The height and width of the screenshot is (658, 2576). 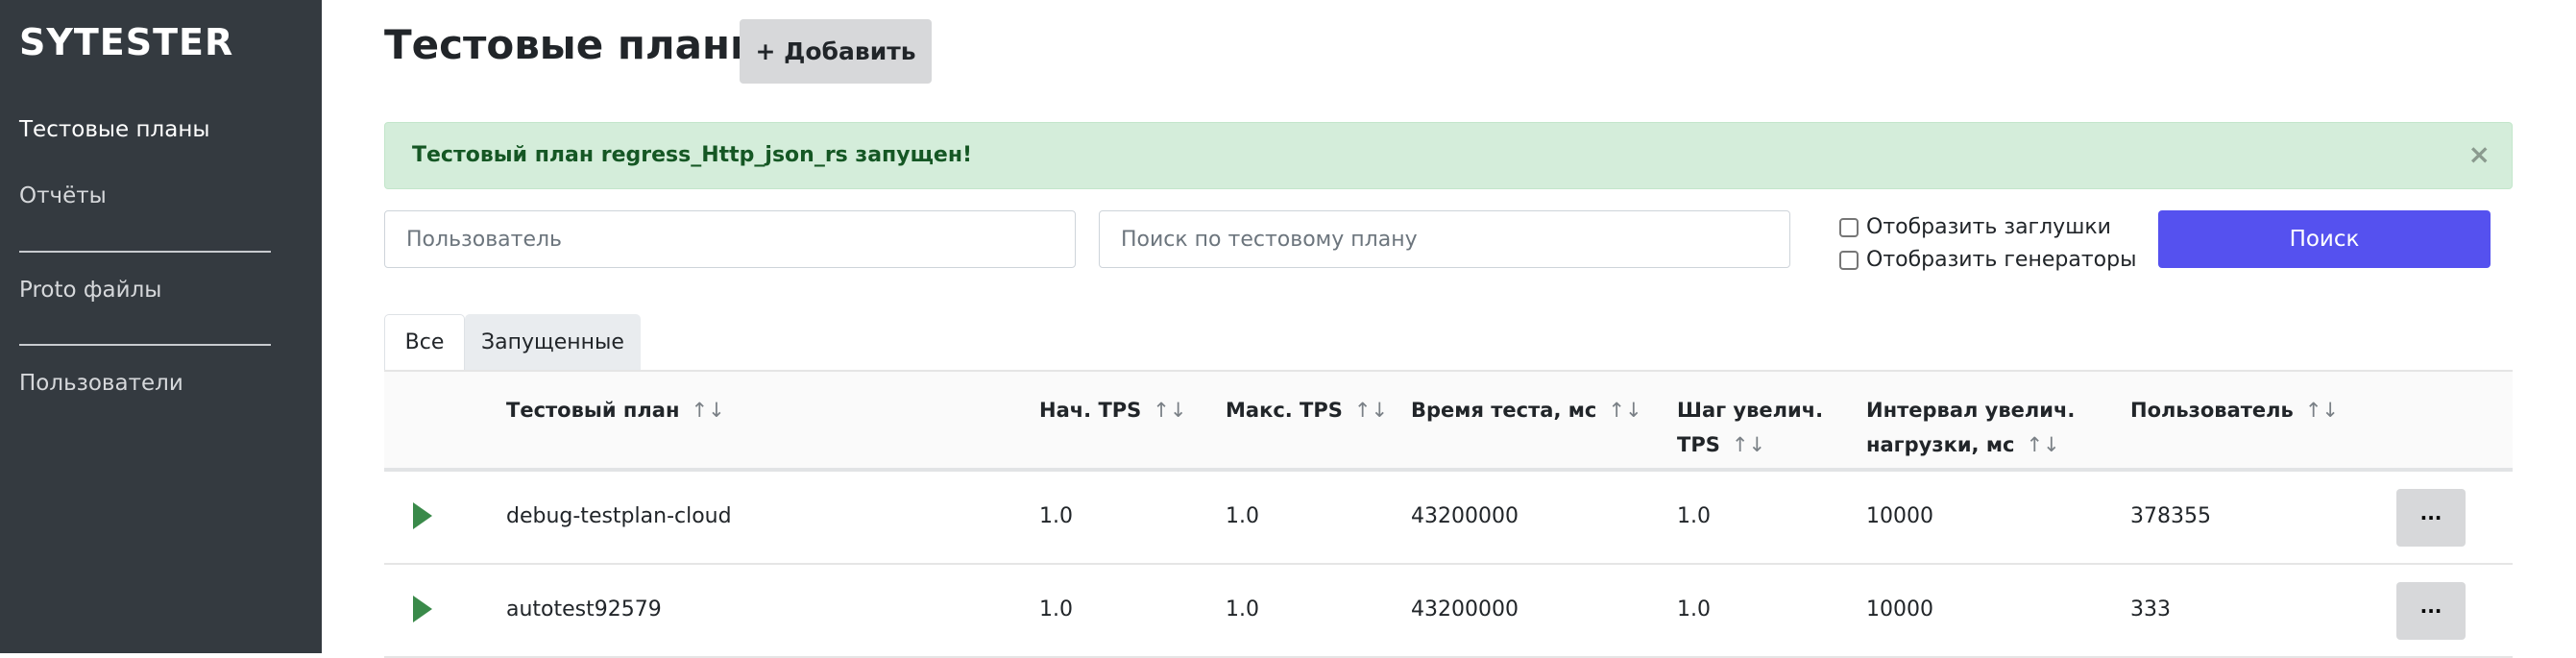 I want to click on column-header-plan: Тестовый план ↑↓, so click(x=615, y=410).